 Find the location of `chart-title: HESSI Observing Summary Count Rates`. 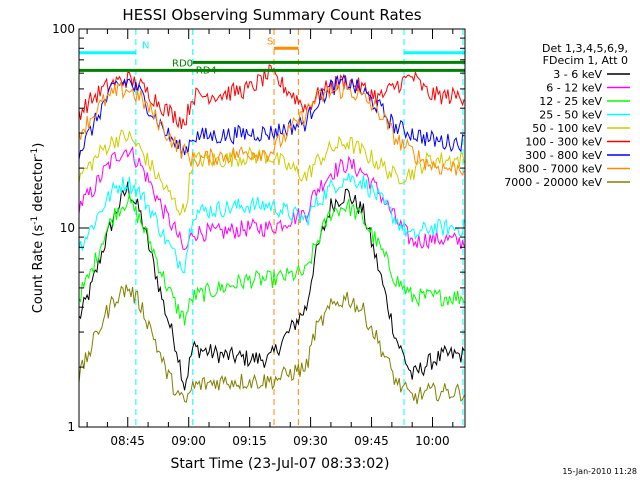

chart-title: HESSI Observing Summary Count Rates is located at coordinates (271, 15).